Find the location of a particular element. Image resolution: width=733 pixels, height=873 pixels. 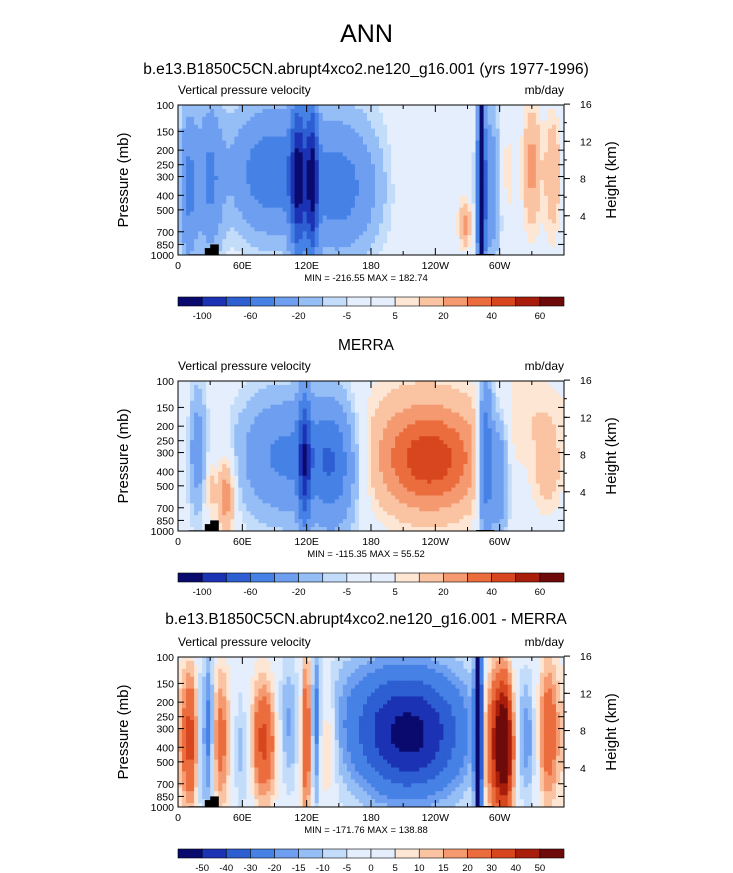

units-label: mb/day is located at coordinates (544, 366).